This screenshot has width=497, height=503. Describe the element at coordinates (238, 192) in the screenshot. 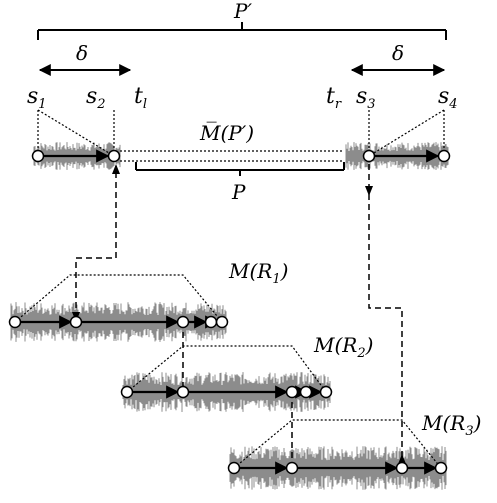

I see `p-label: P` at that location.